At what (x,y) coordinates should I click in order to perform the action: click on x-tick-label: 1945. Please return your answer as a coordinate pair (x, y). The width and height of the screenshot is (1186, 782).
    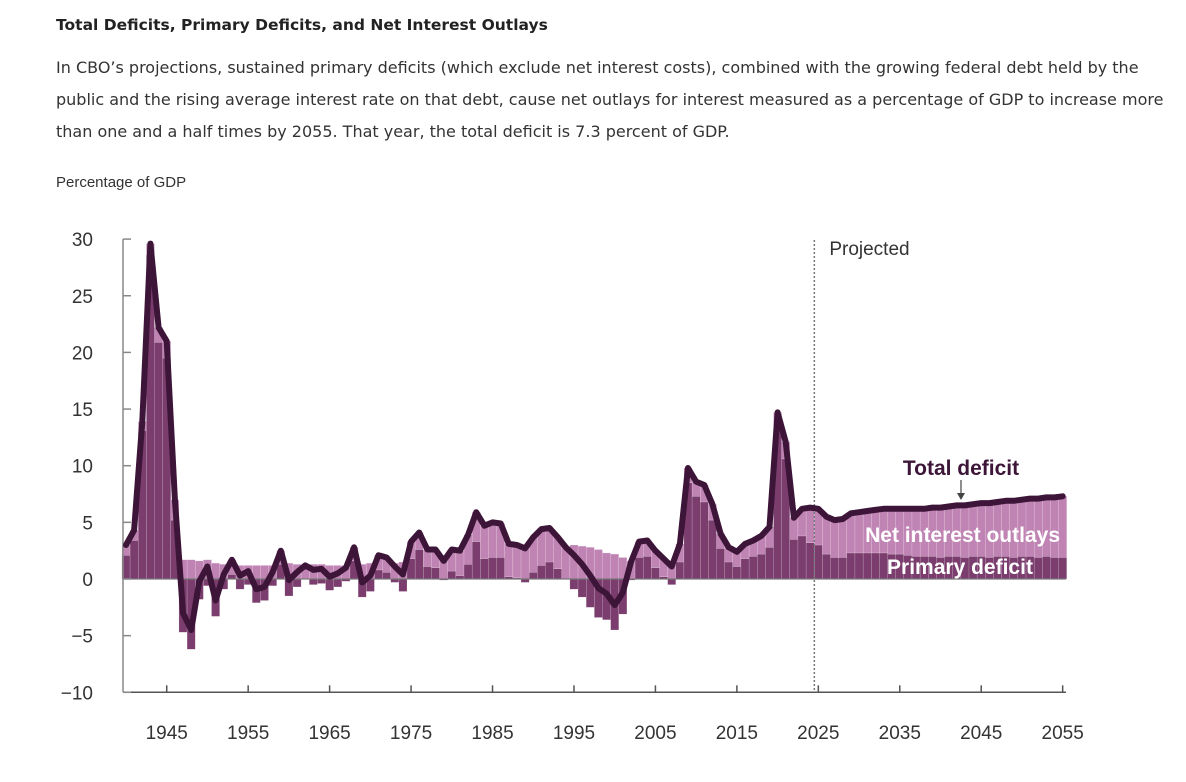
    Looking at the image, I should click on (167, 733).